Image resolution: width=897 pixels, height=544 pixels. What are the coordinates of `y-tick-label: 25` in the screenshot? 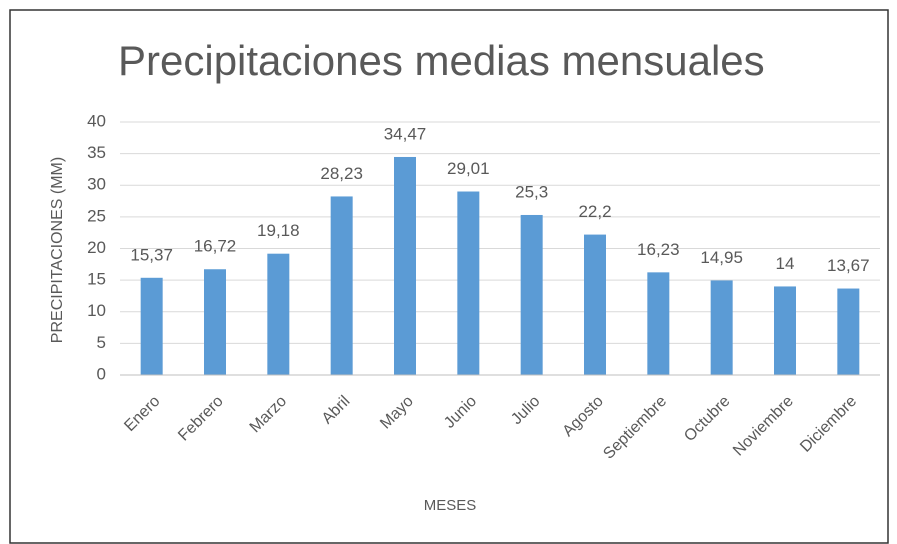 It's located at (96, 215).